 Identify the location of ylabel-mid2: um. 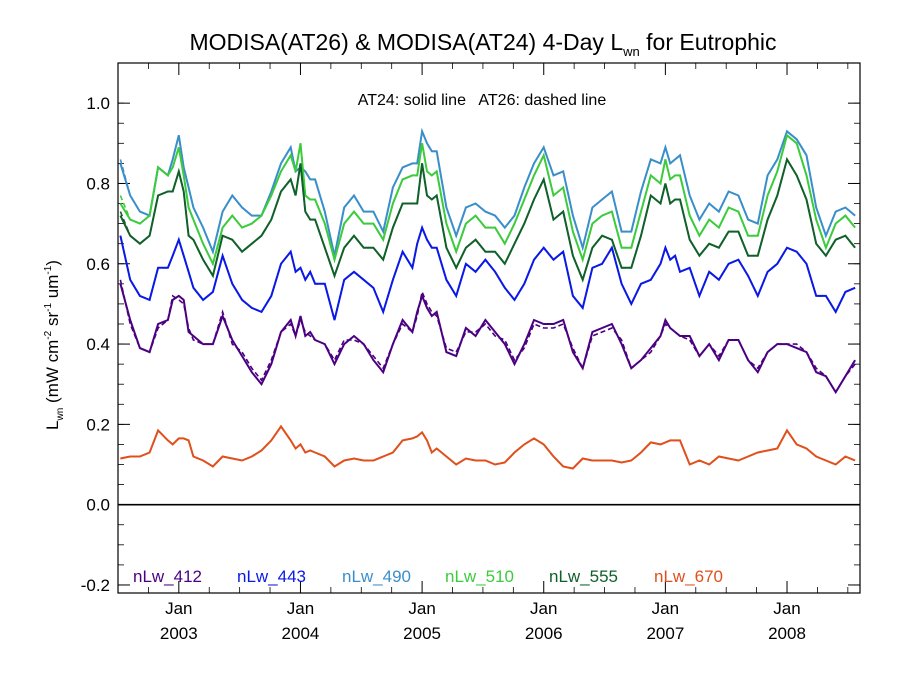
(52, 289).